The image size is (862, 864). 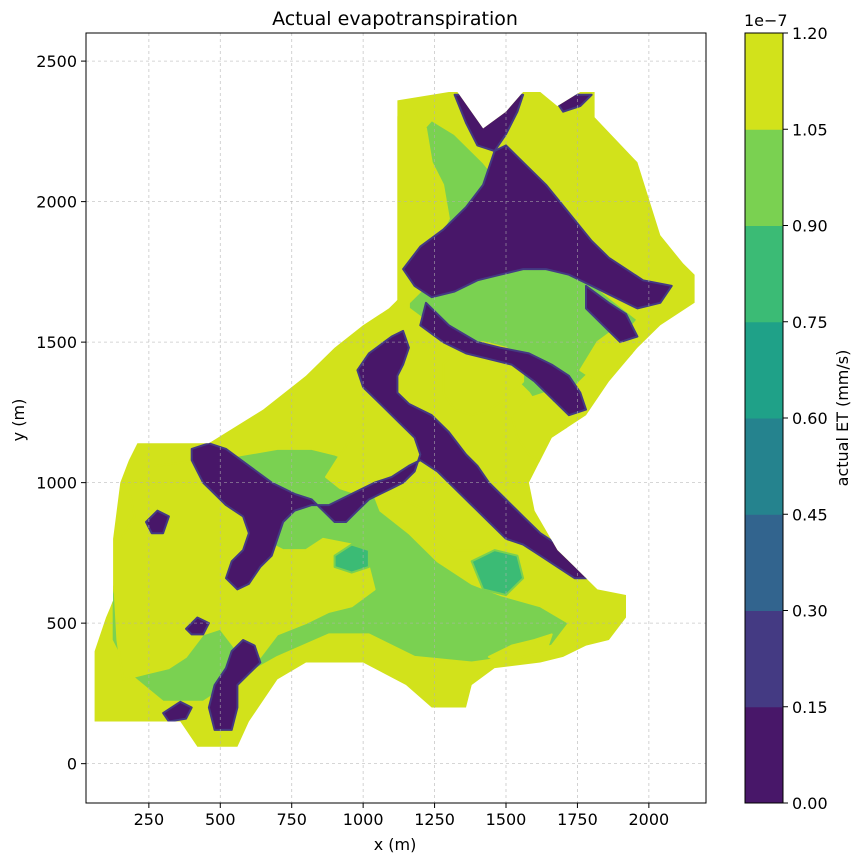 I want to click on colorbar-tick-label: 0.60, so click(x=810, y=418).